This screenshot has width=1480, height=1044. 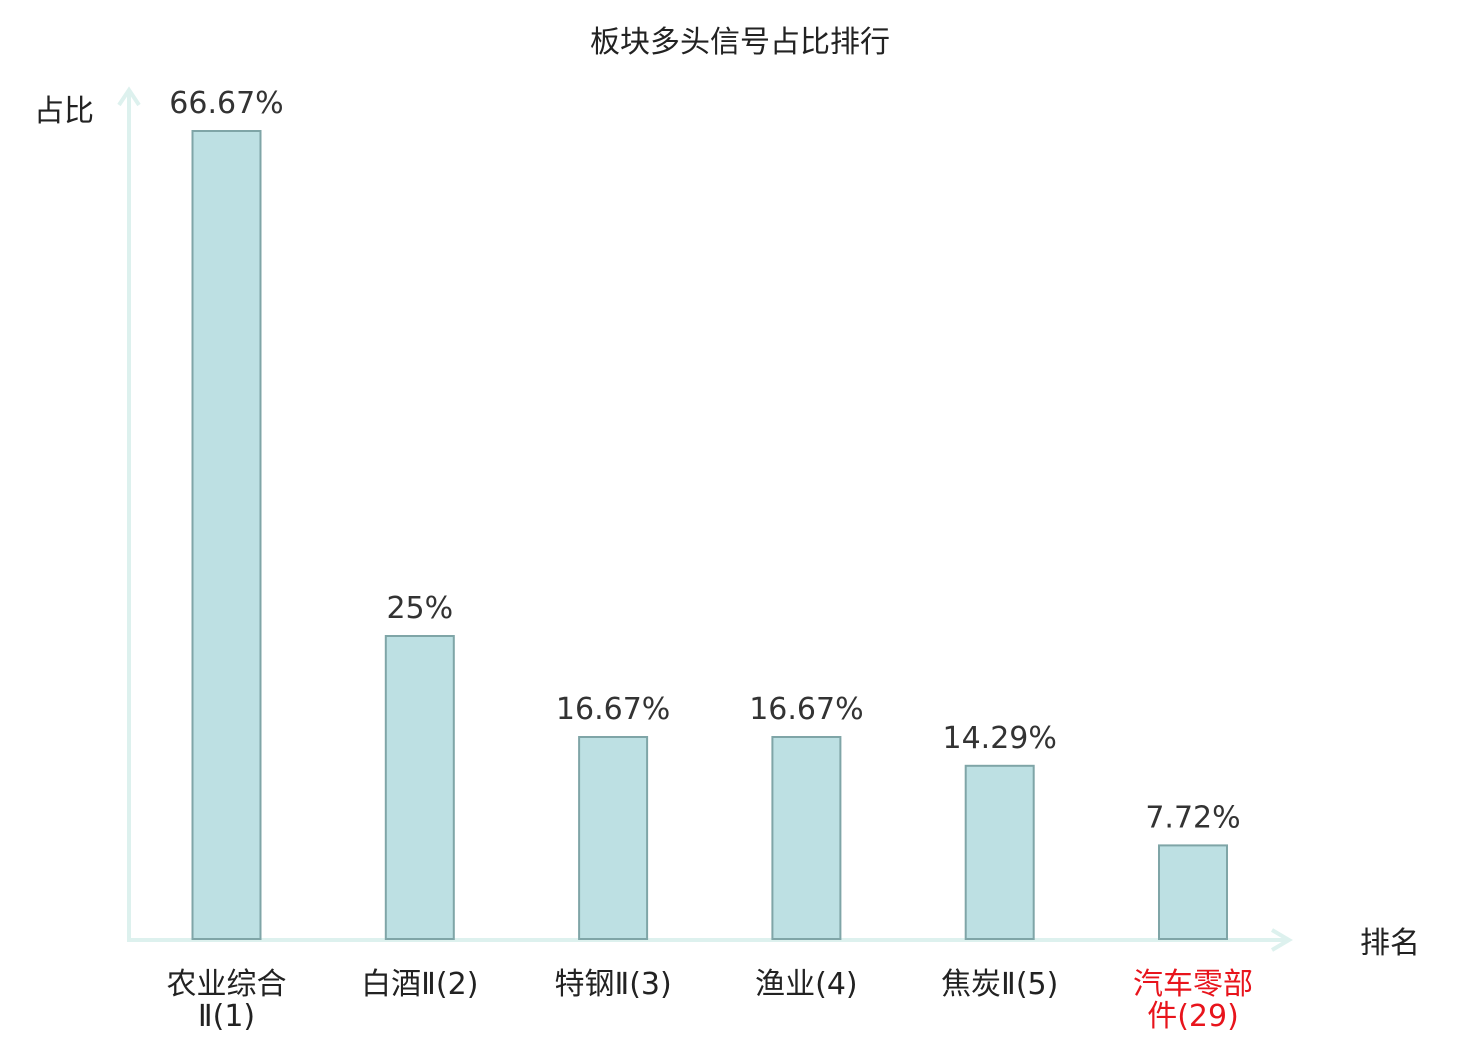 I want to click on category-label-line: 农业综合, so click(x=227, y=984).